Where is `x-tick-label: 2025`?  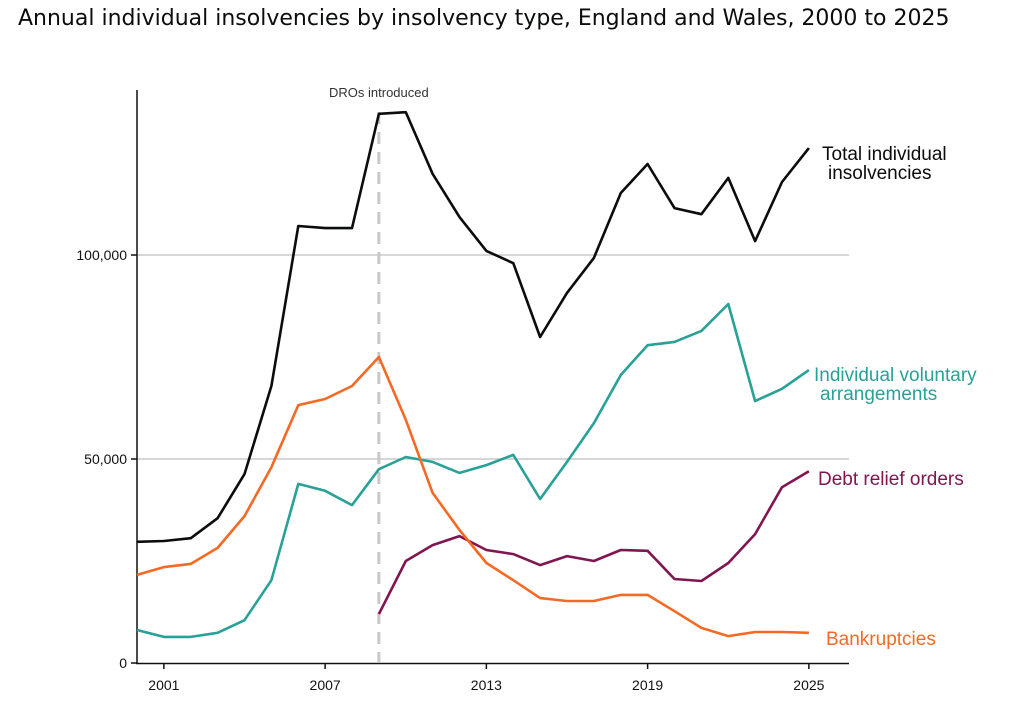
x-tick-label: 2025 is located at coordinates (808, 685).